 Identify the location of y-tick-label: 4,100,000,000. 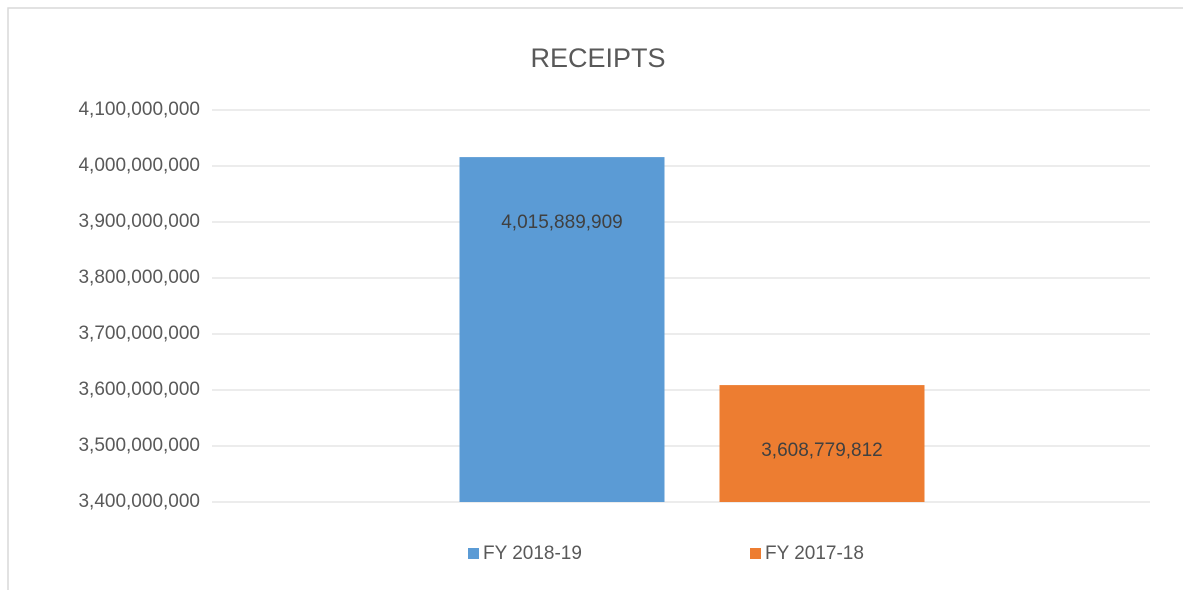
(139, 109).